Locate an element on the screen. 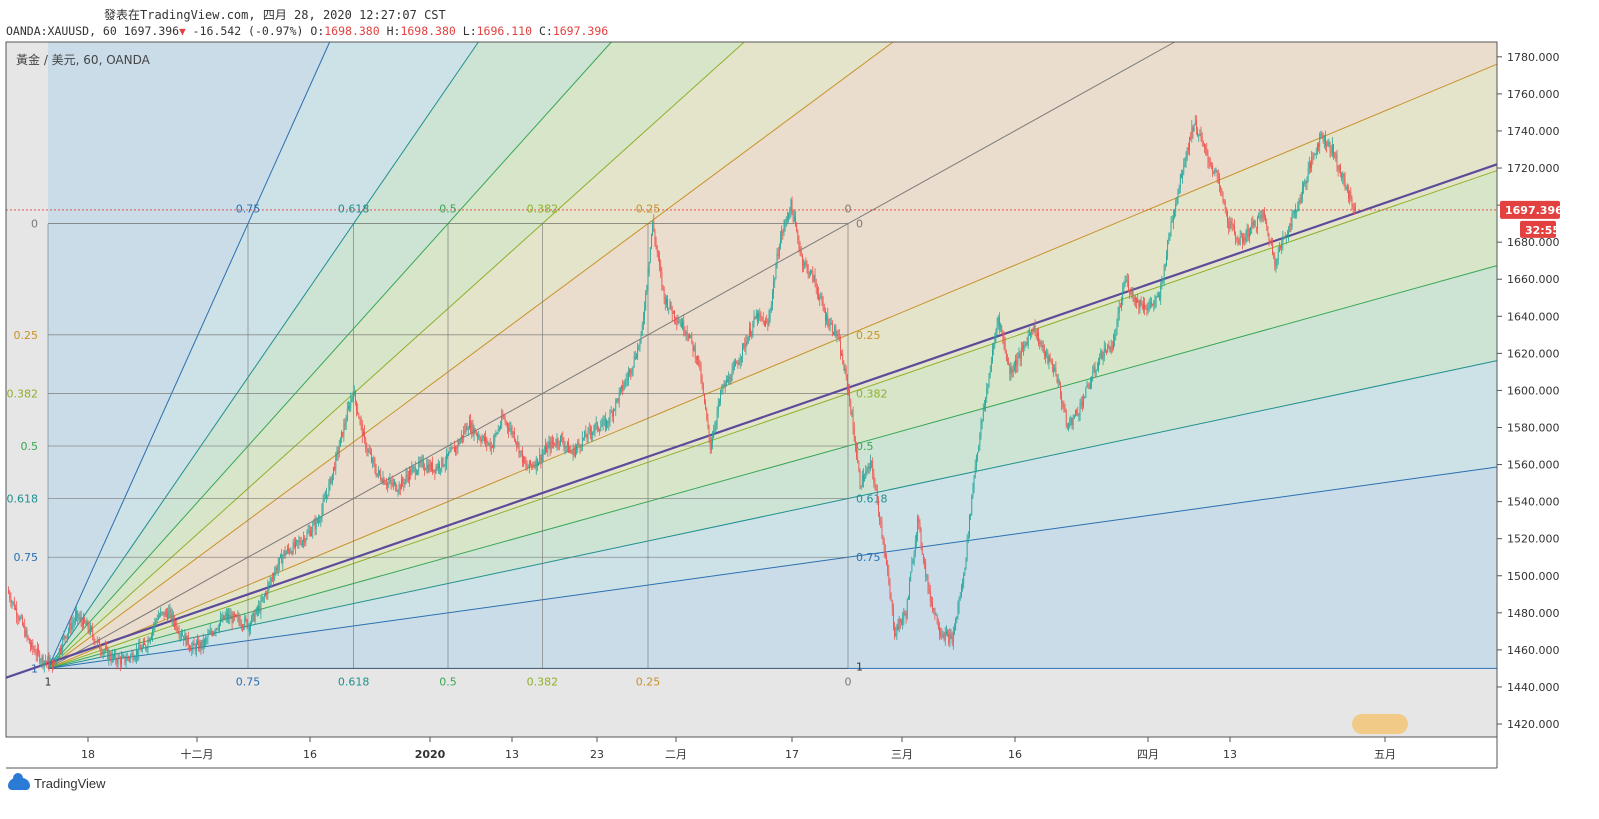 Image resolution: width=1599 pixels, height=819 pixels. y-tick-label: 1580.000 is located at coordinates (1533, 427).